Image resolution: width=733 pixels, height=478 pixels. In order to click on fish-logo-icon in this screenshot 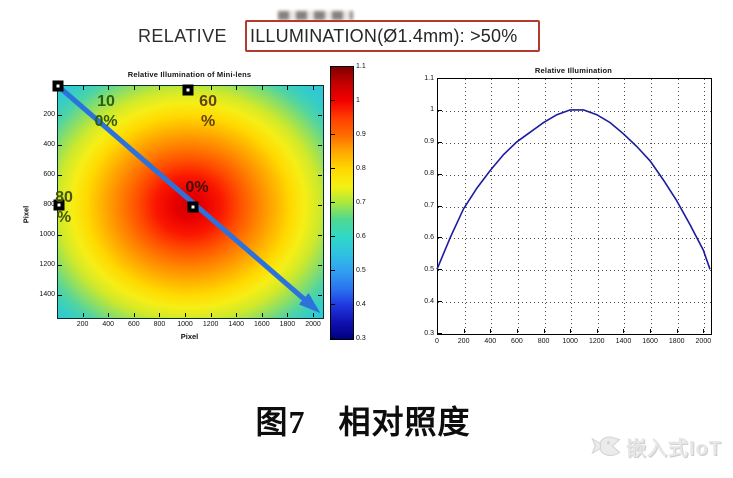, I will do `click(606, 446)`.